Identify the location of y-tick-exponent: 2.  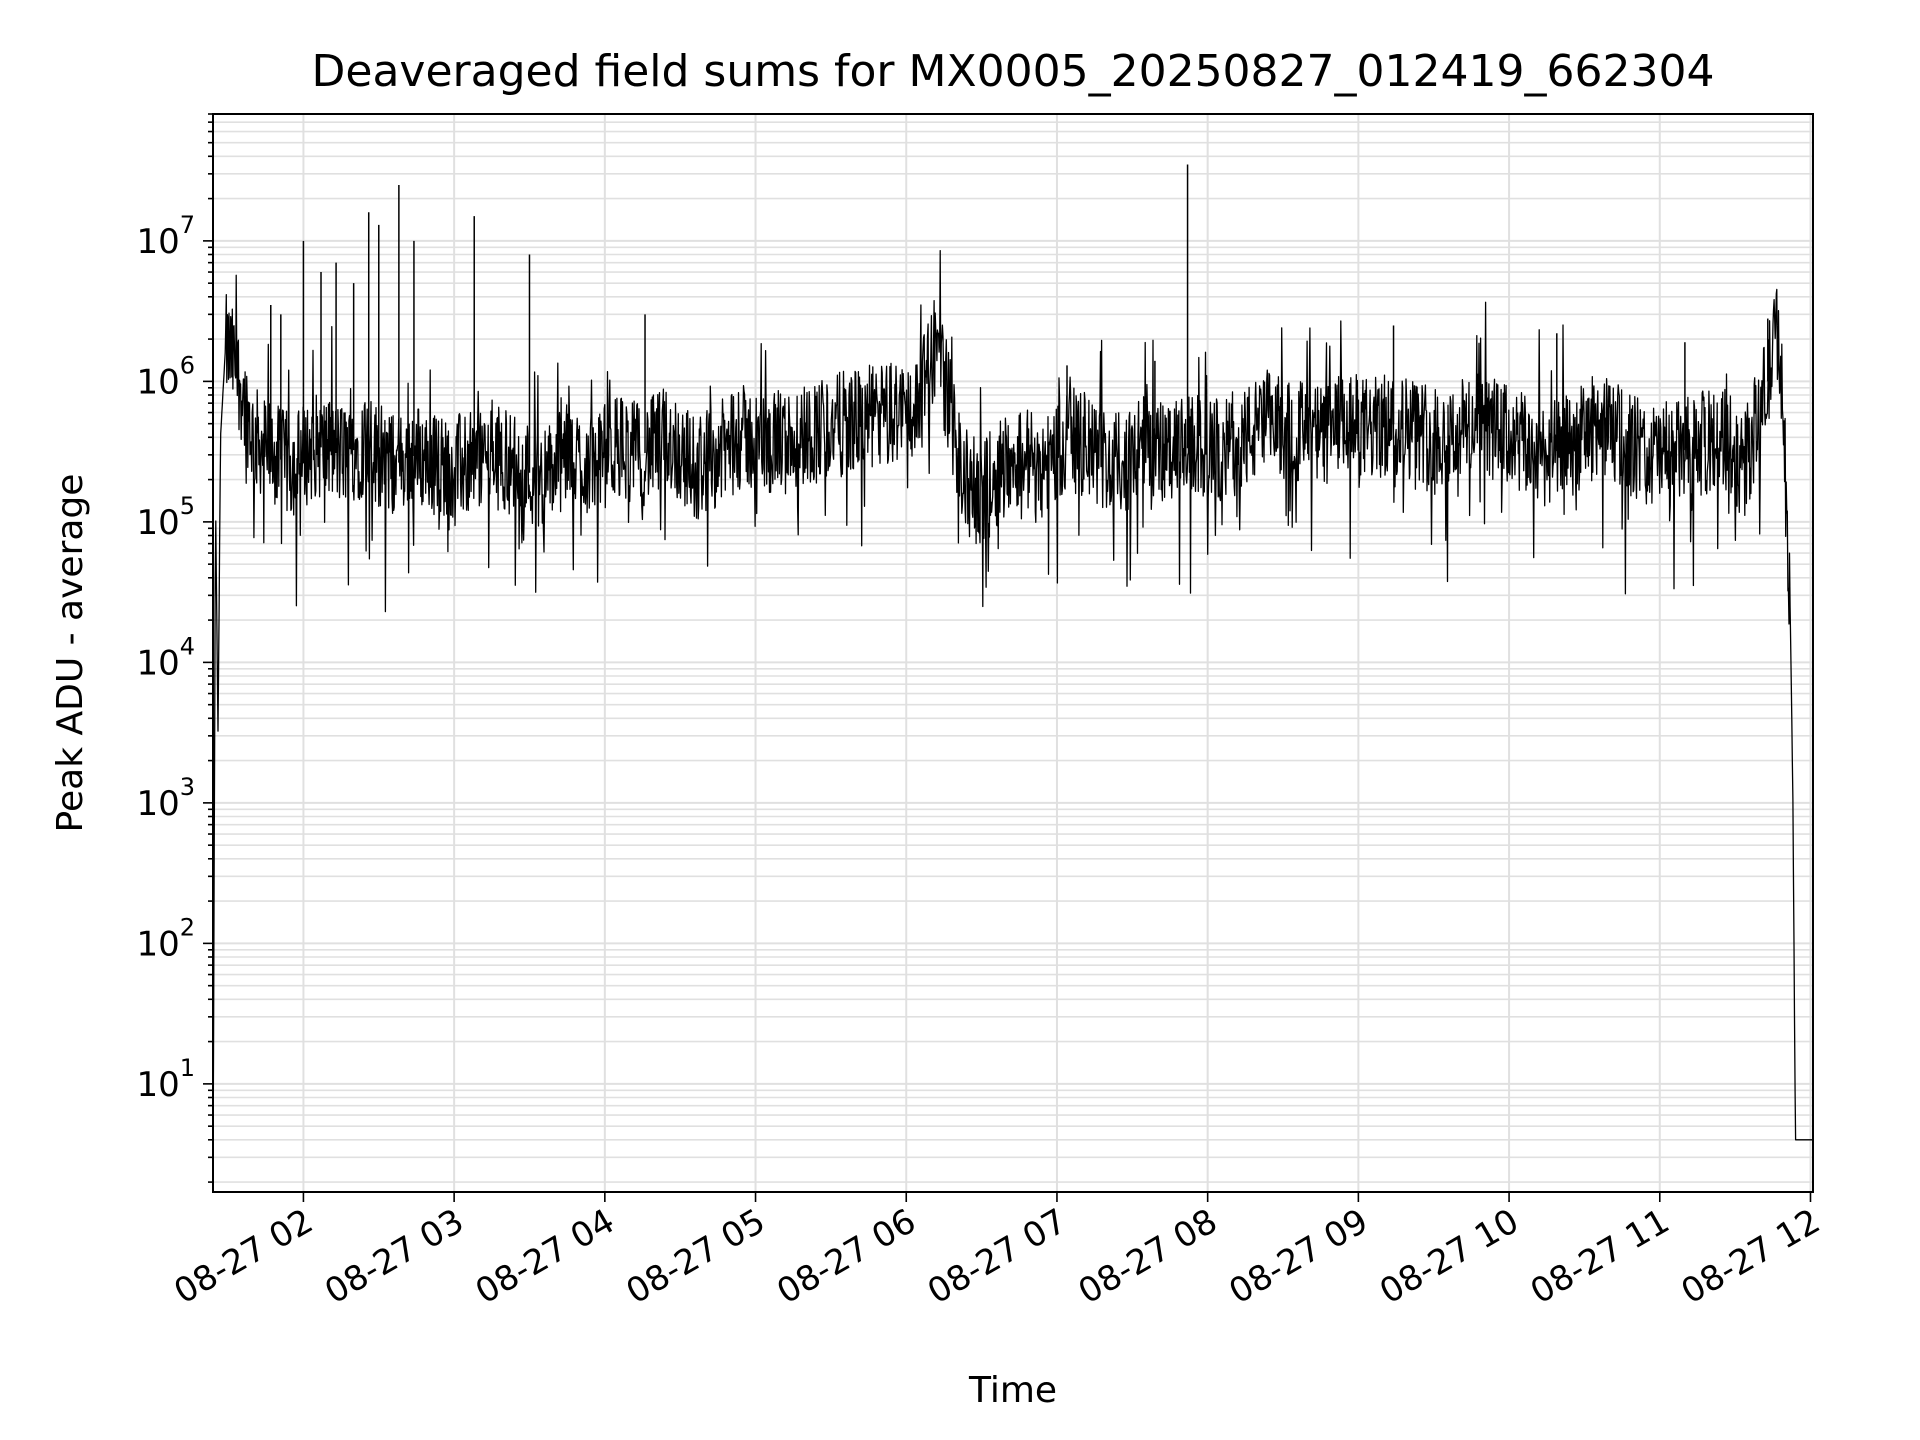
(187, 927).